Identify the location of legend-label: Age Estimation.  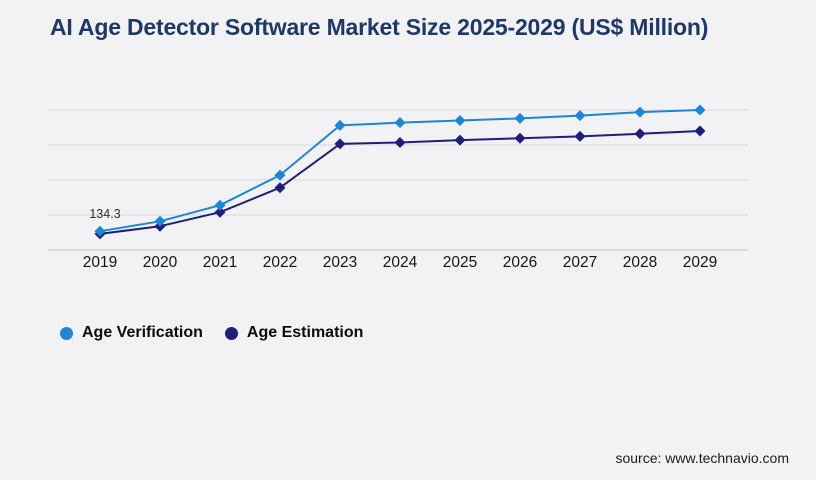
(305, 332).